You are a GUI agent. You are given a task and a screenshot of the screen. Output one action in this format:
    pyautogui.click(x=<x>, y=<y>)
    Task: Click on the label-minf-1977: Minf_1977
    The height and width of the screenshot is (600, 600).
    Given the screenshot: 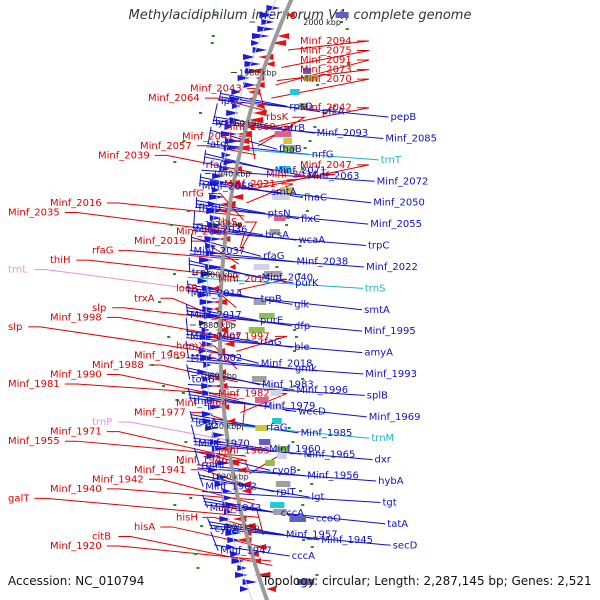 What is the action you would take?
    pyautogui.click(x=160, y=413)
    